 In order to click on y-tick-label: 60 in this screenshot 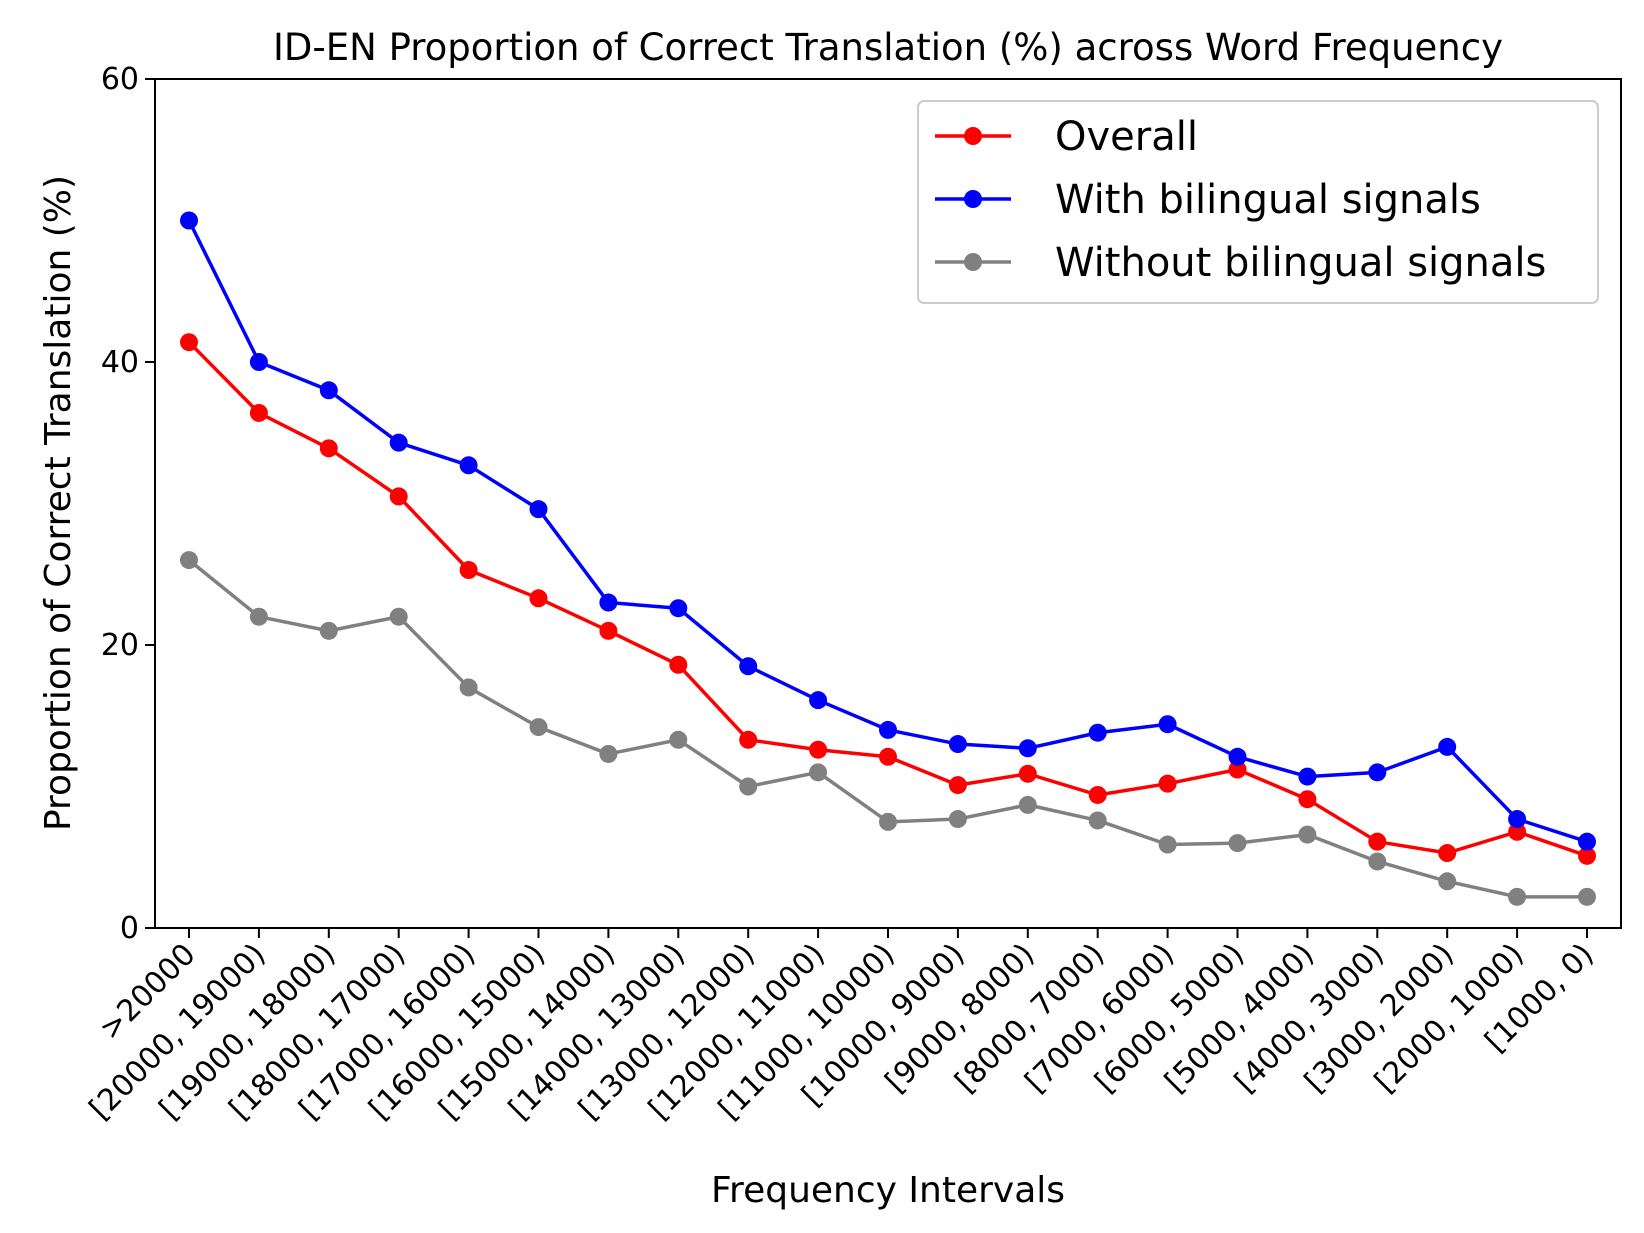, I will do `click(120, 79)`.